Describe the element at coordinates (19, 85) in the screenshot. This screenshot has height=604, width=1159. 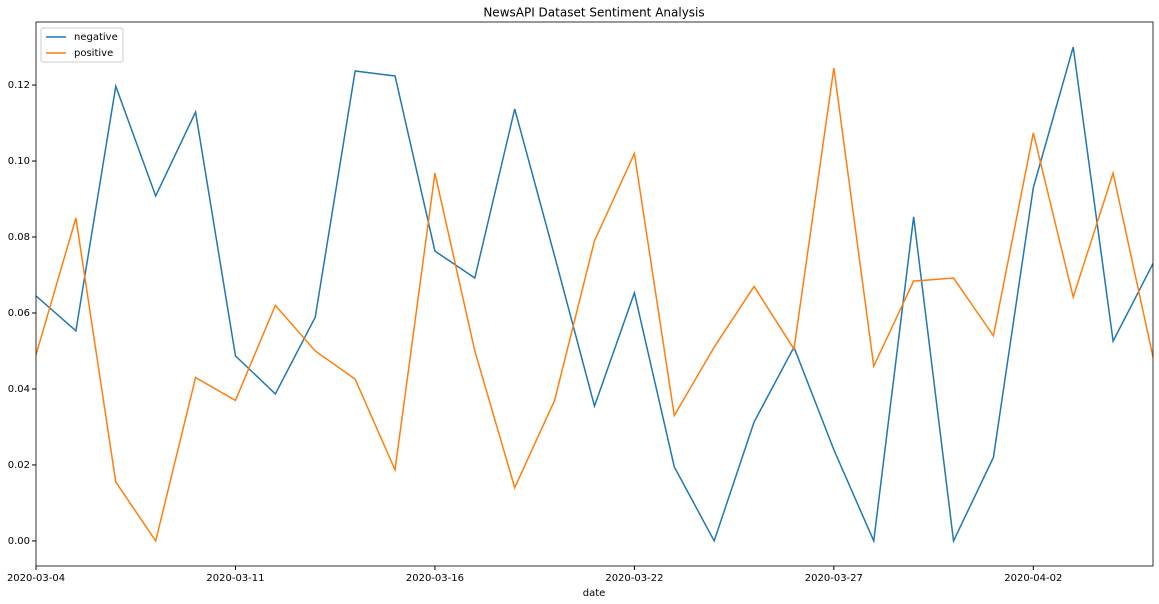
I see `y-tick-label: 0.12` at that location.